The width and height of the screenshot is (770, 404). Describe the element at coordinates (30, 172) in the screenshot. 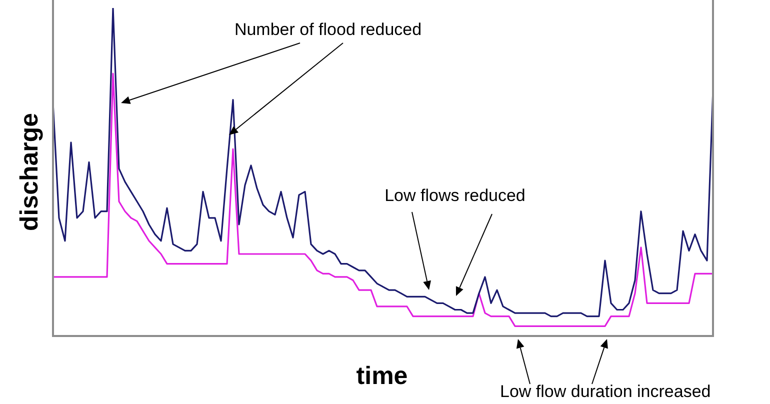

I see `y-axis-title: discharge` at that location.